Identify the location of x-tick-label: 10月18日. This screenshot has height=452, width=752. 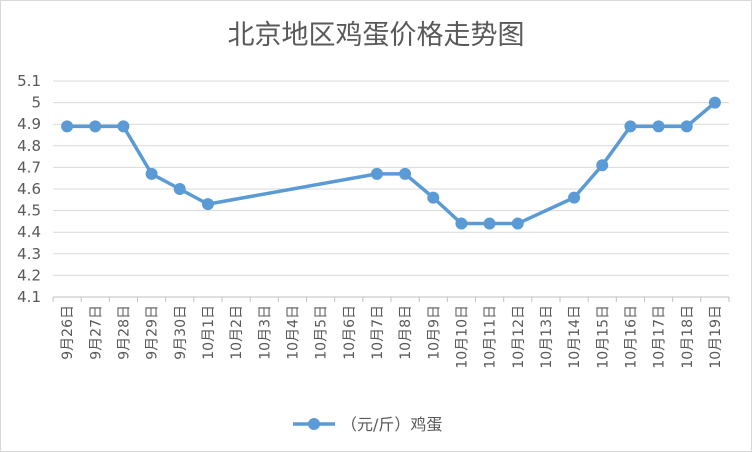
(688, 337).